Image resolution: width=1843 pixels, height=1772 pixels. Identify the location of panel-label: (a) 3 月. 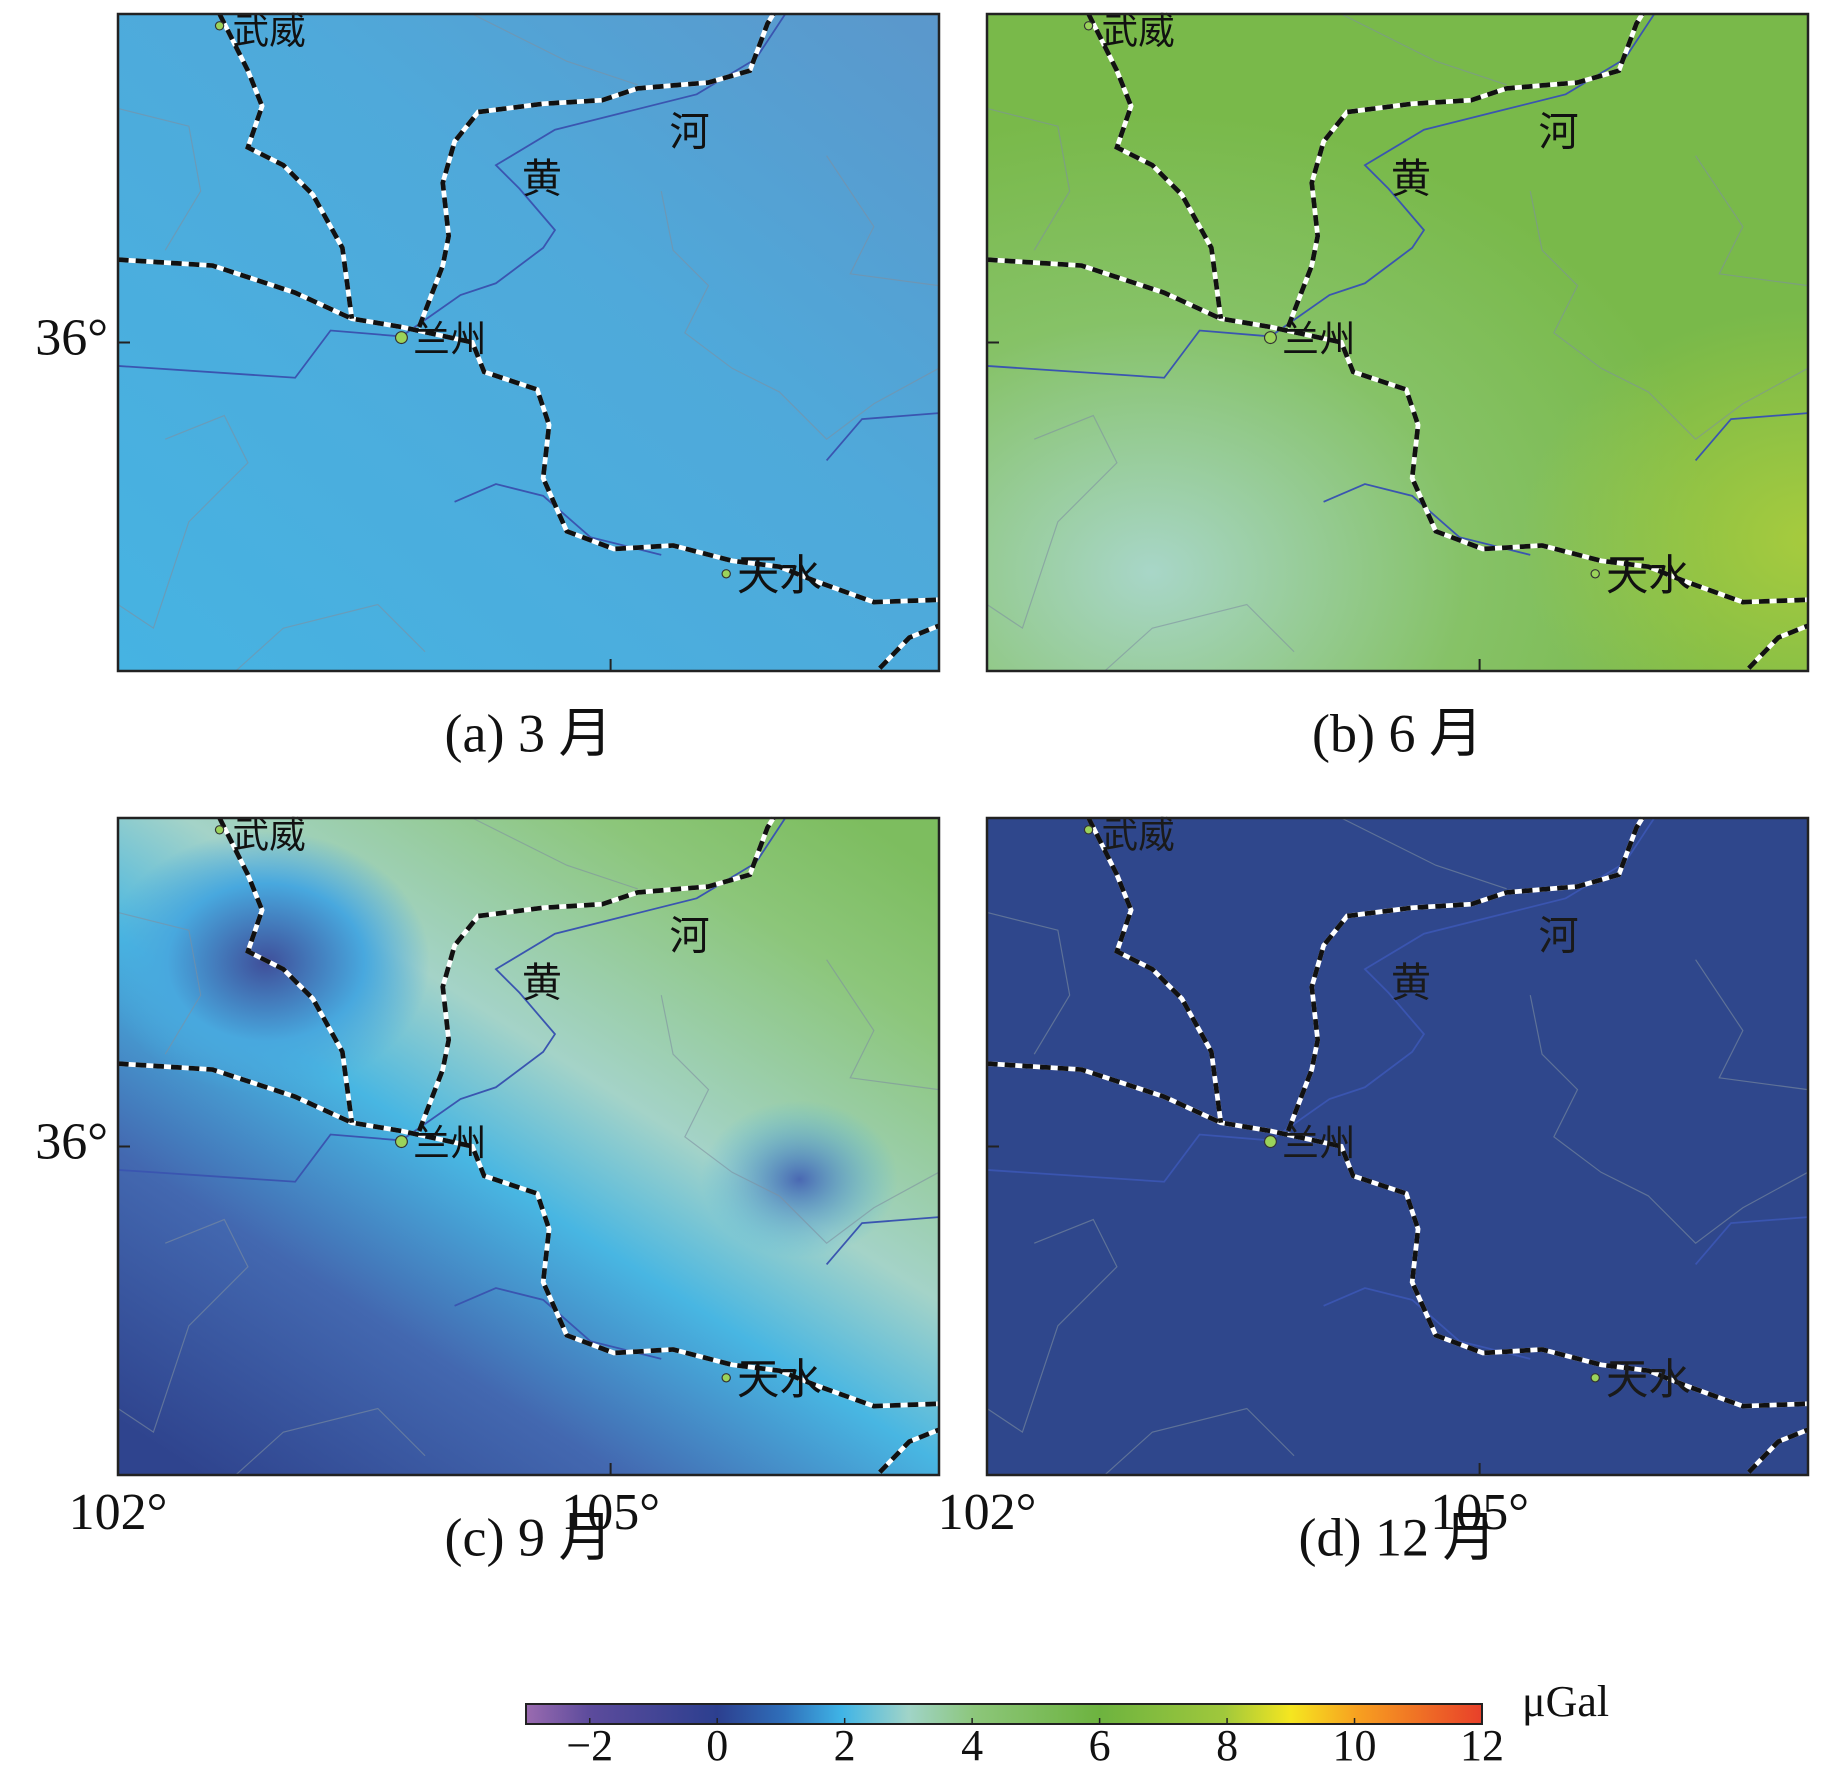
(529, 733).